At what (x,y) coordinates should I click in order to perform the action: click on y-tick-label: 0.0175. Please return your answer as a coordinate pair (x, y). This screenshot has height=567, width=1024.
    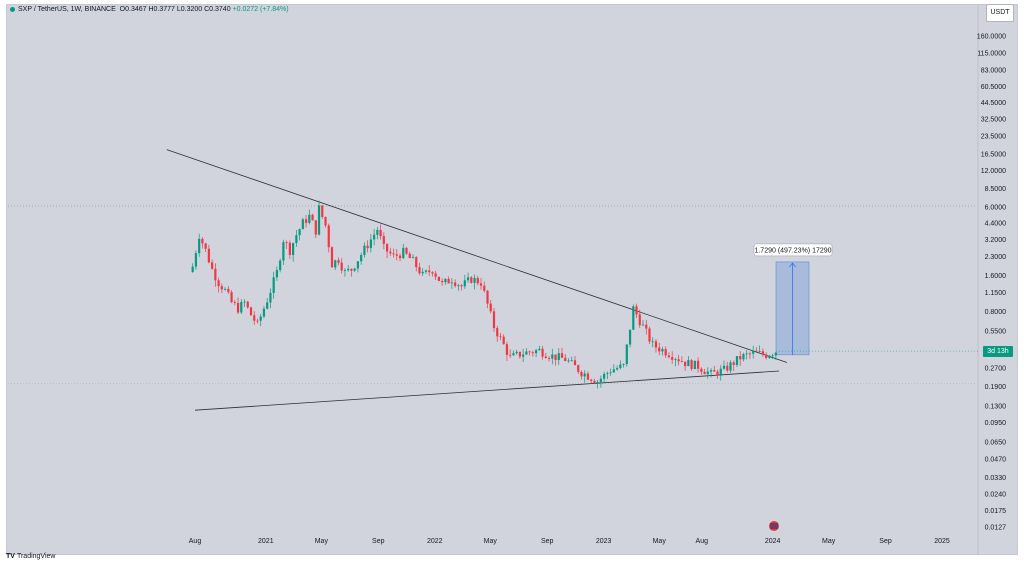
    Looking at the image, I should click on (996, 511).